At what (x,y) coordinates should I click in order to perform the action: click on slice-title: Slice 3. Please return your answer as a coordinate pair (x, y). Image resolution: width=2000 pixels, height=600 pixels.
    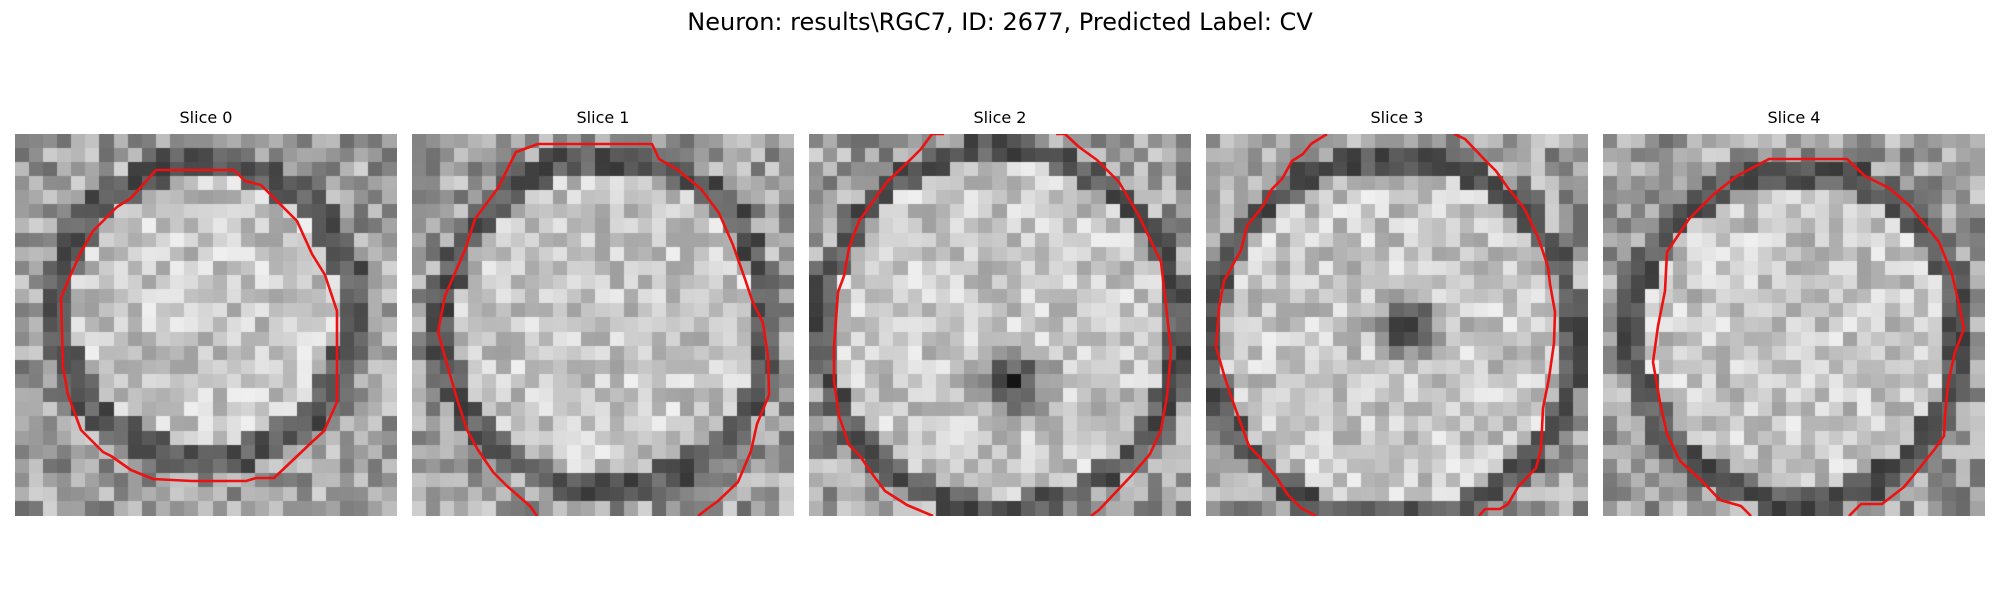
    Looking at the image, I should click on (1397, 117).